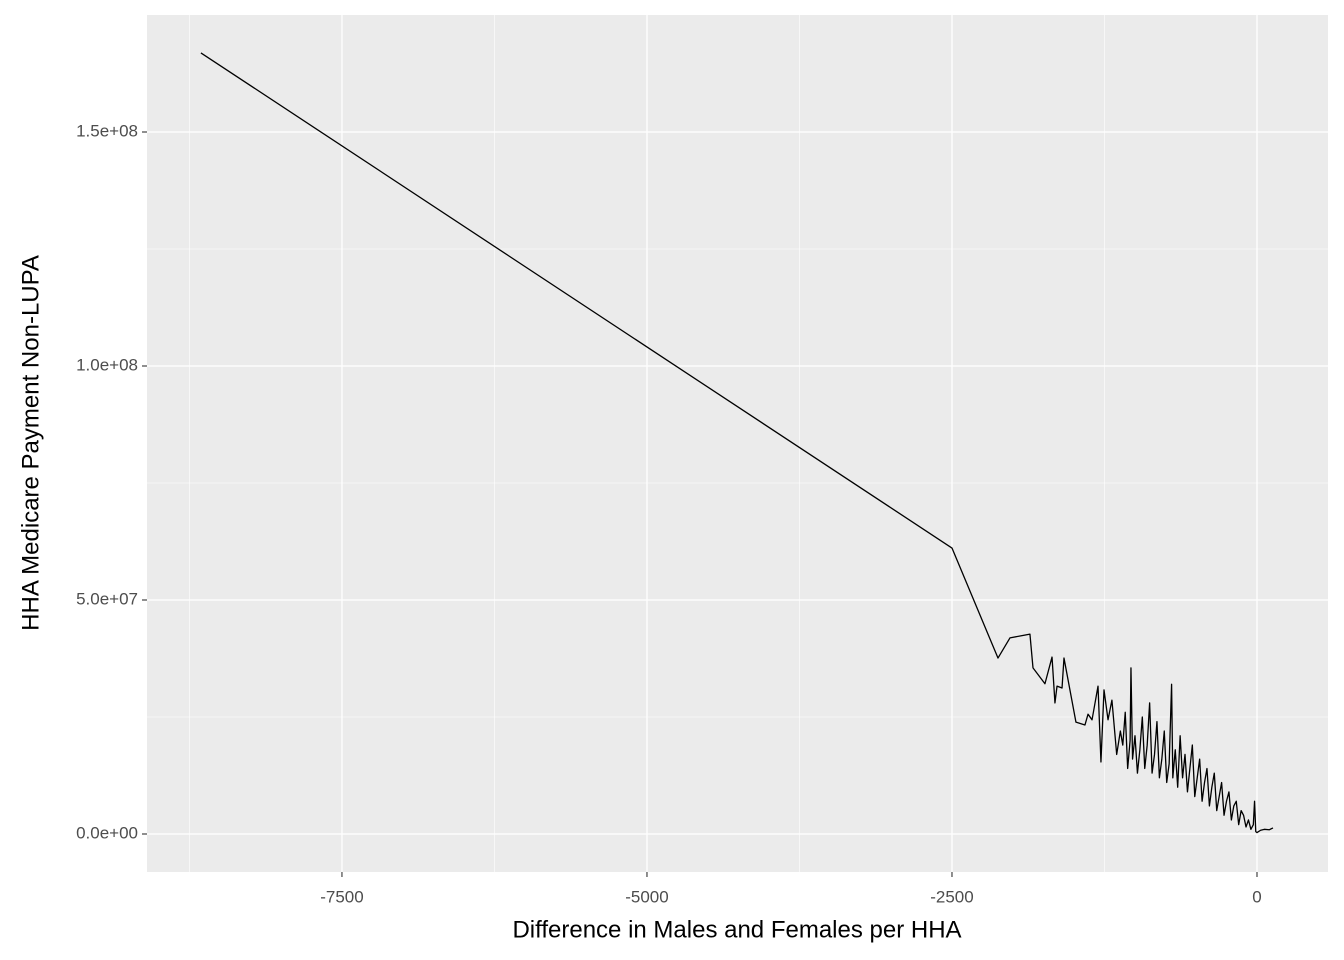  I want to click on x-tick-label: -2500, so click(951, 896).